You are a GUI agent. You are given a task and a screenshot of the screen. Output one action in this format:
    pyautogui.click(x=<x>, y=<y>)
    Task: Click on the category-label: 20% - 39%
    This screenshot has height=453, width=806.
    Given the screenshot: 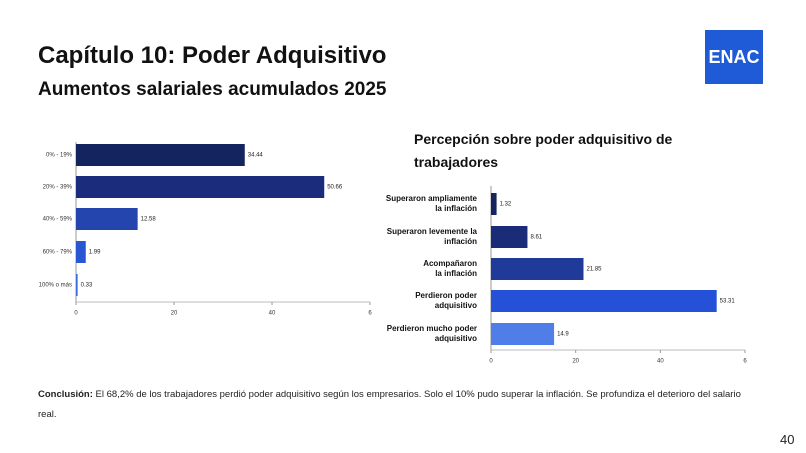 What is the action you would take?
    pyautogui.click(x=58, y=188)
    